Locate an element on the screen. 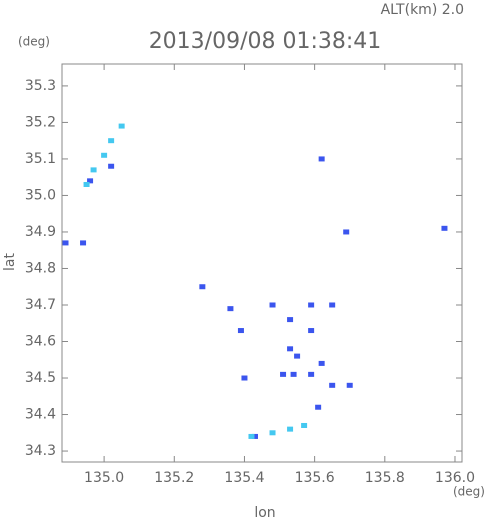 The height and width of the screenshot is (525, 491). x-tick-label: 135.4 is located at coordinates (244, 478).